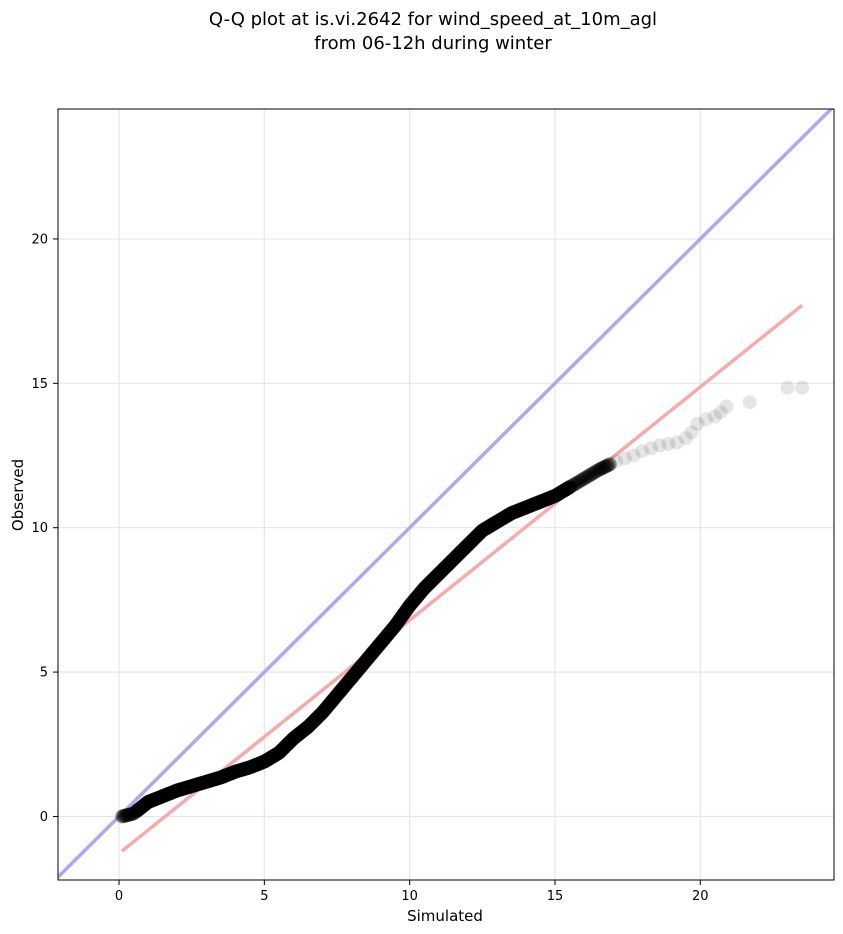 The height and width of the screenshot is (934, 843). What do you see at coordinates (445, 916) in the screenshot?
I see `x-axis-label: Simulated` at bounding box center [445, 916].